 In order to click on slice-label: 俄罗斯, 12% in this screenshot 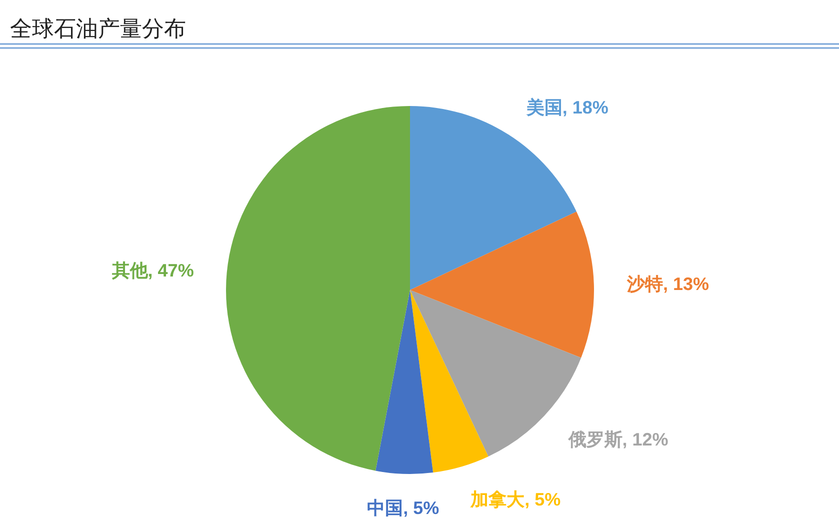, I will do `click(617, 440)`.